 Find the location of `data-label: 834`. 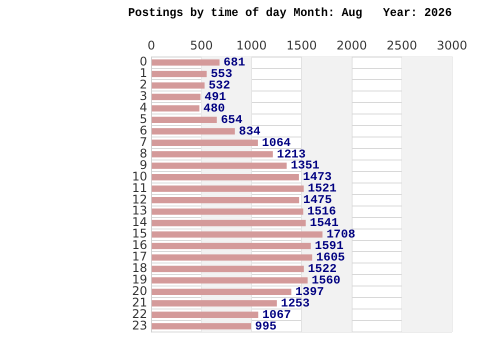

data-label: 834 is located at coordinates (249, 131).